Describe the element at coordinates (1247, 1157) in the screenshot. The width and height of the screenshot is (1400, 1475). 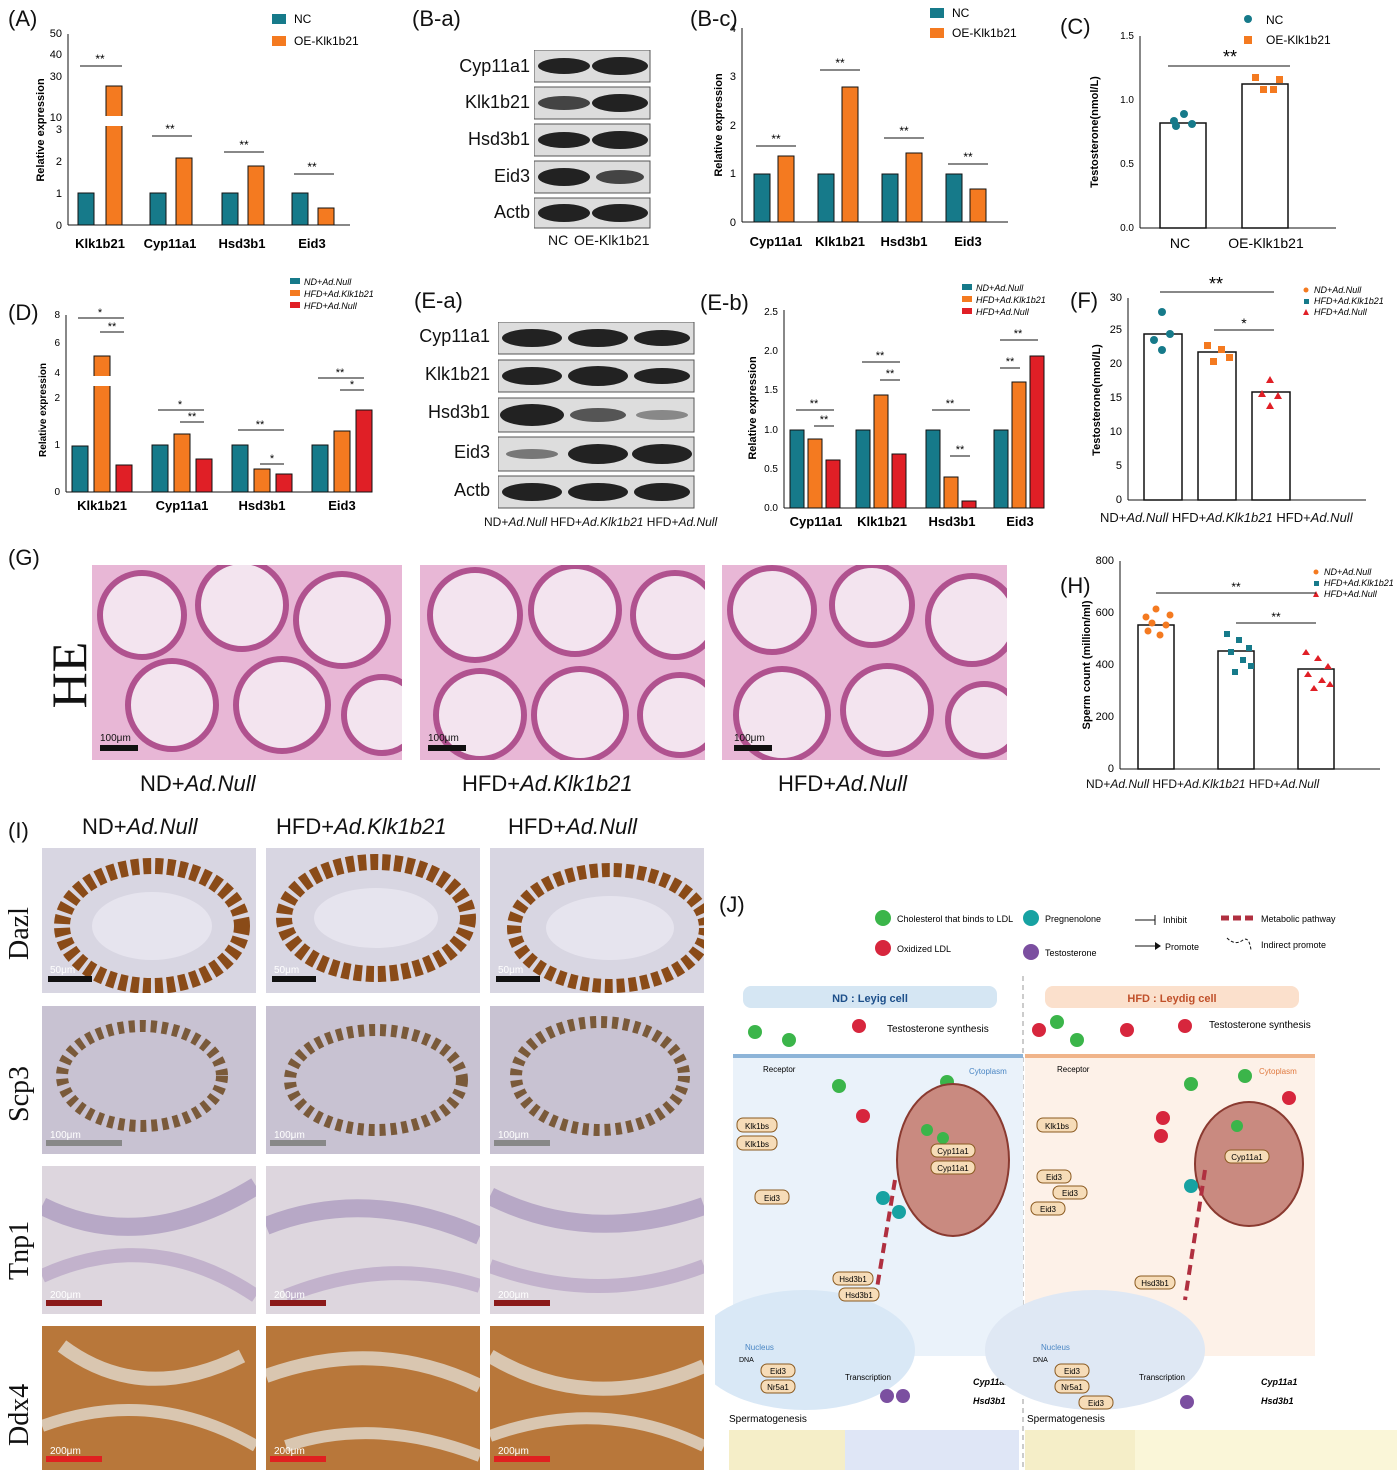
I see `cyp11a1-protein: Cyp11a1` at that location.